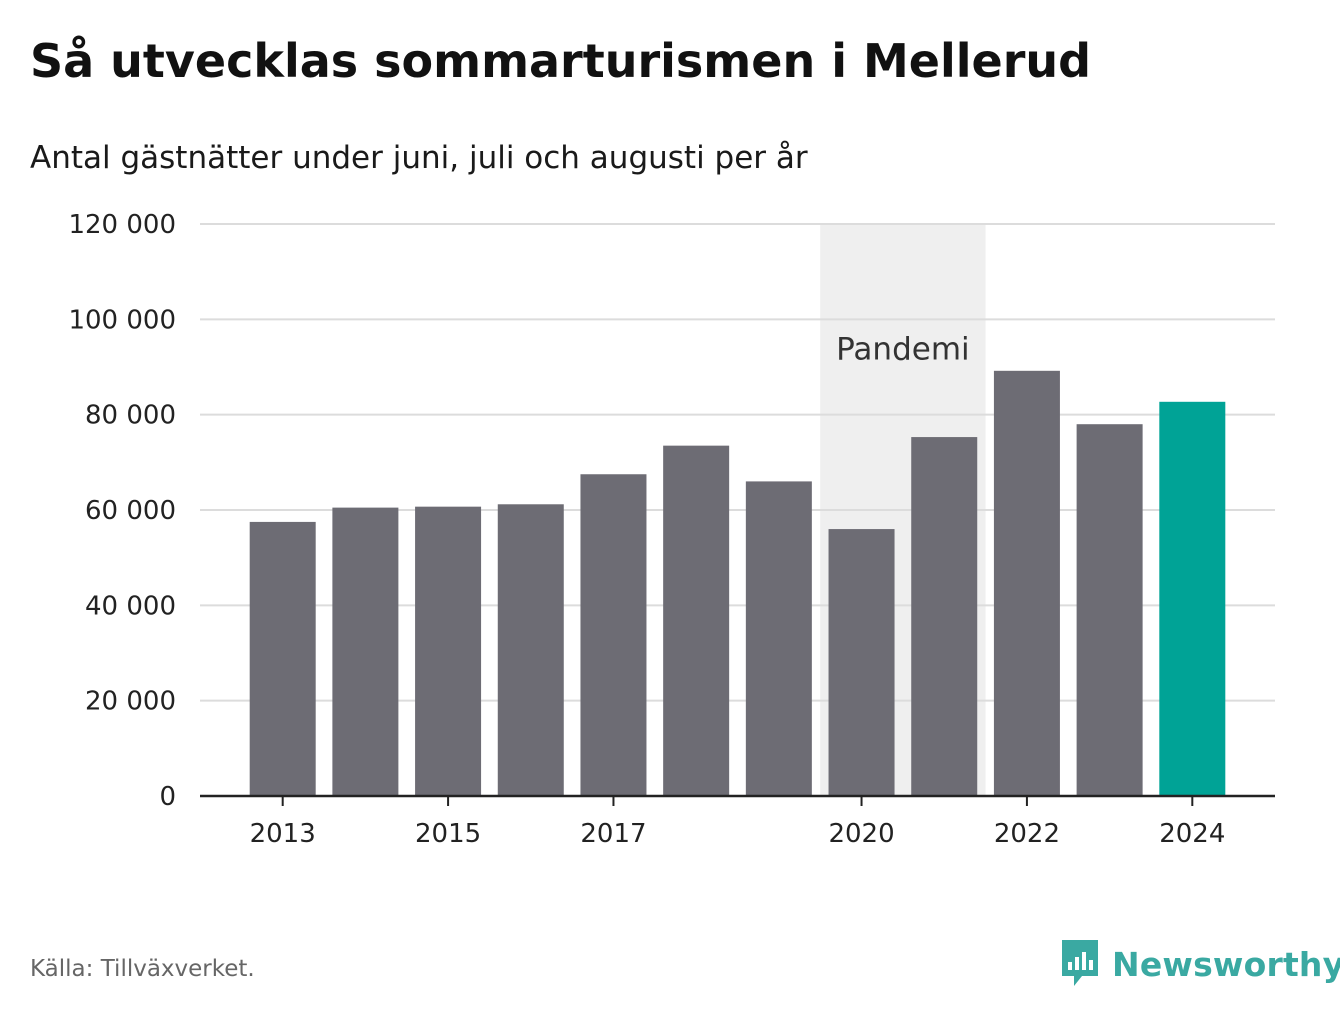 Image resolution: width=1340 pixels, height=1020 pixels. Describe the element at coordinates (1080, 963) in the screenshot. I see `newsworthy-logo-icon` at that location.